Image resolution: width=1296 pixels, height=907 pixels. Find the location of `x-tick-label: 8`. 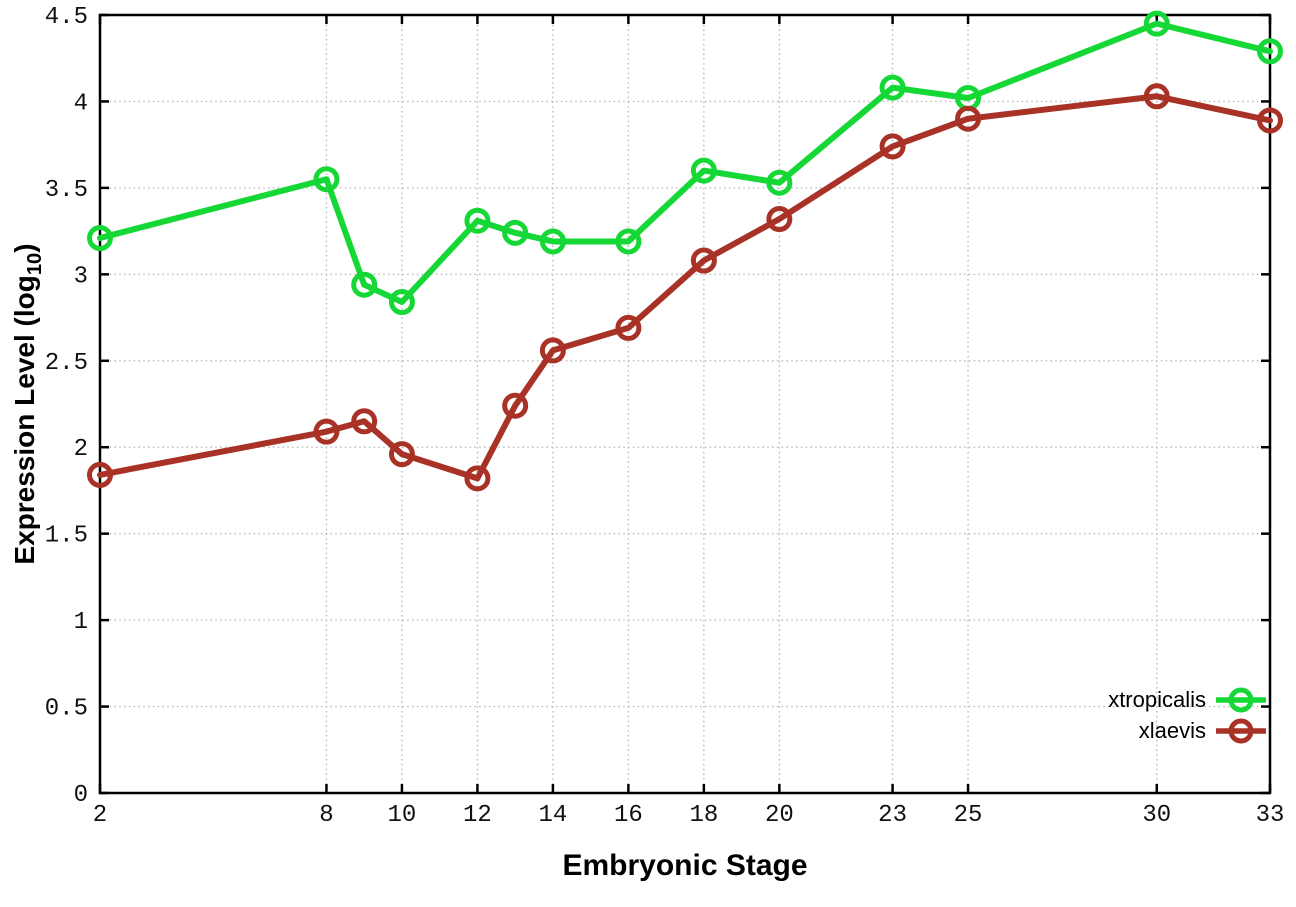

x-tick-label: 8 is located at coordinates (326, 815).